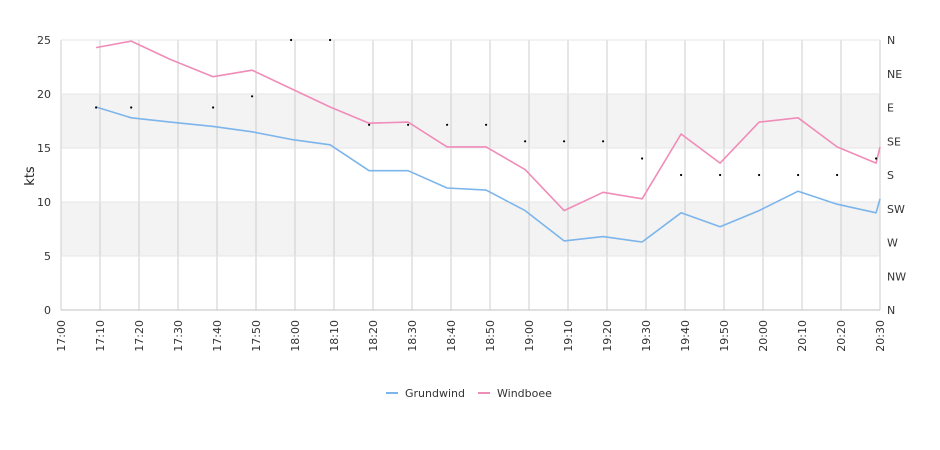 The width and height of the screenshot is (940, 450). Describe the element at coordinates (894, 74) in the screenshot. I see `direction-tick-label: NE` at that location.